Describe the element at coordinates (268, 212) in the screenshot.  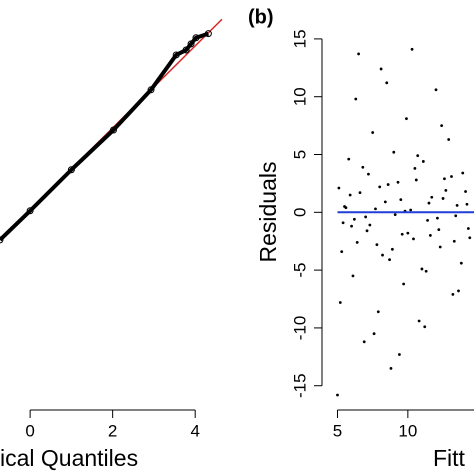
I see `y-axis-label: Residuals` at that location.